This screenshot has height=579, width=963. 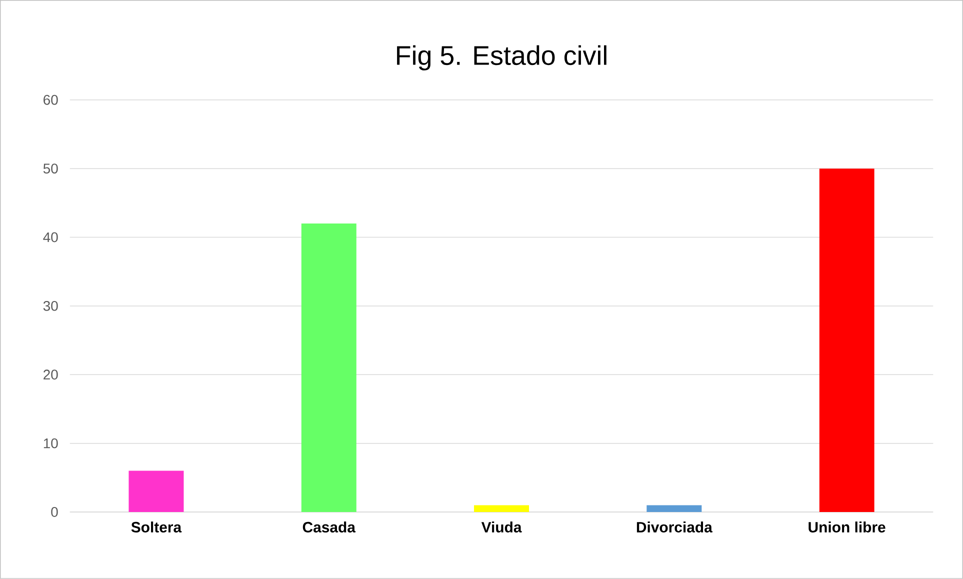 What do you see at coordinates (329, 527) in the screenshot?
I see `x-tick-label: Casada` at bounding box center [329, 527].